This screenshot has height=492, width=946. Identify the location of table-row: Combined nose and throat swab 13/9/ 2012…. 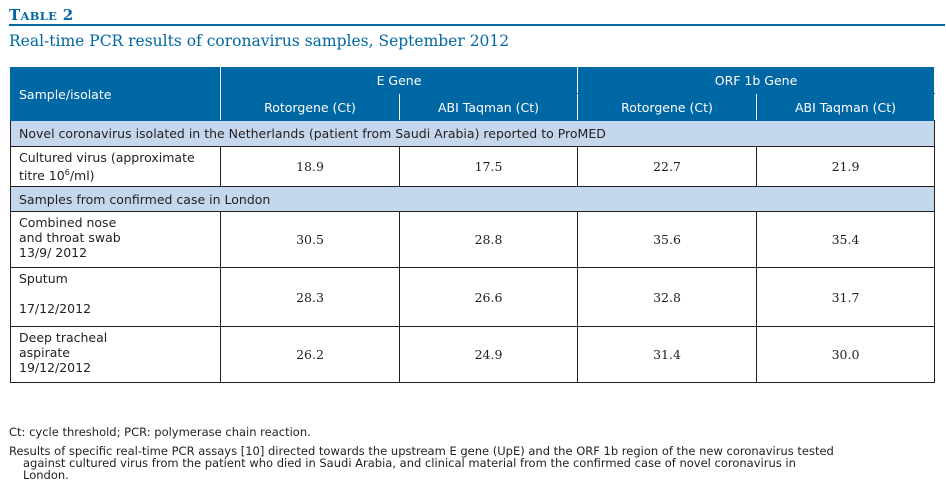
(473, 239).